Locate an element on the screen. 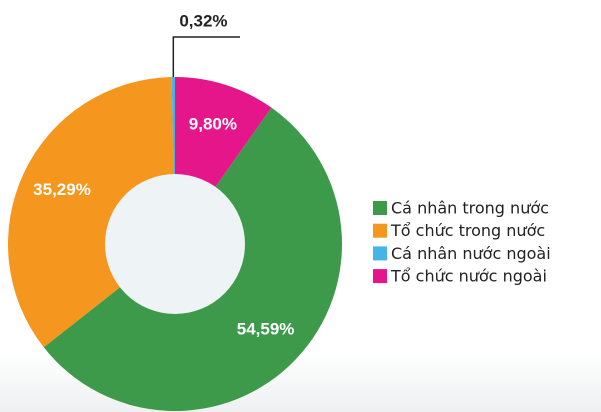 This screenshot has width=601, height=412. value-label: 54,59% is located at coordinates (266, 329).